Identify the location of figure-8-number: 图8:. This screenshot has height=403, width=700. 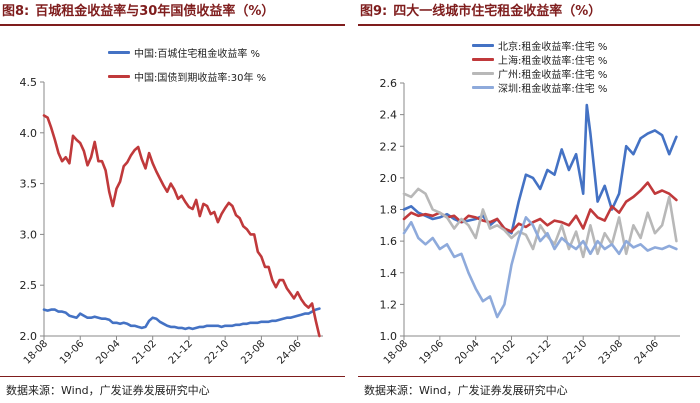
(16, 11).